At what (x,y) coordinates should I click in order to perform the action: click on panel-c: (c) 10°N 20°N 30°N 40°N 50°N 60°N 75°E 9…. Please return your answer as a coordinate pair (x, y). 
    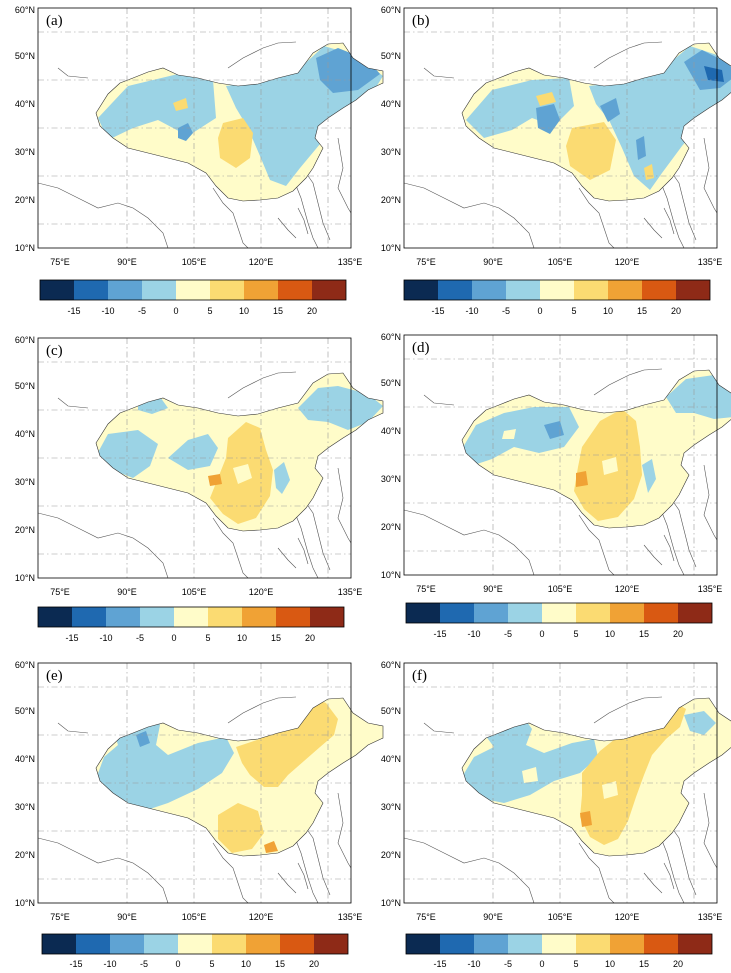
    Looking at the image, I should click on (199, 466).